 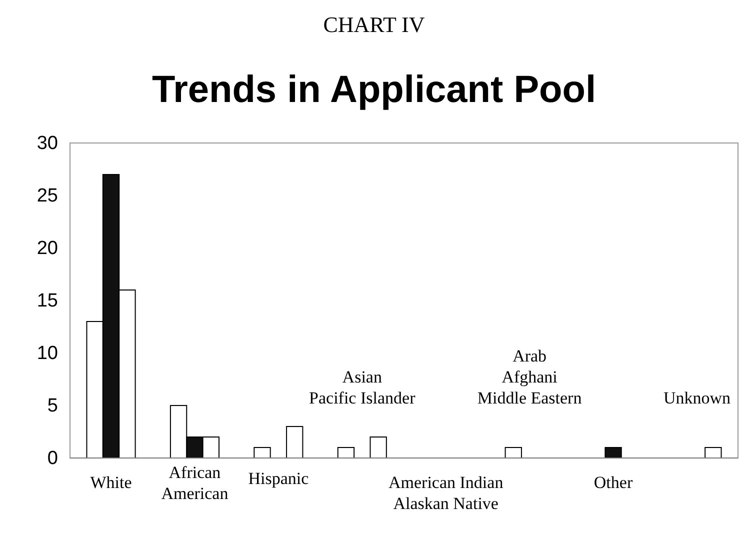 What do you see at coordinates (374, 24) in the screenshot?
I see `chart-title: CHART IV` at bounding box center [374, 24].